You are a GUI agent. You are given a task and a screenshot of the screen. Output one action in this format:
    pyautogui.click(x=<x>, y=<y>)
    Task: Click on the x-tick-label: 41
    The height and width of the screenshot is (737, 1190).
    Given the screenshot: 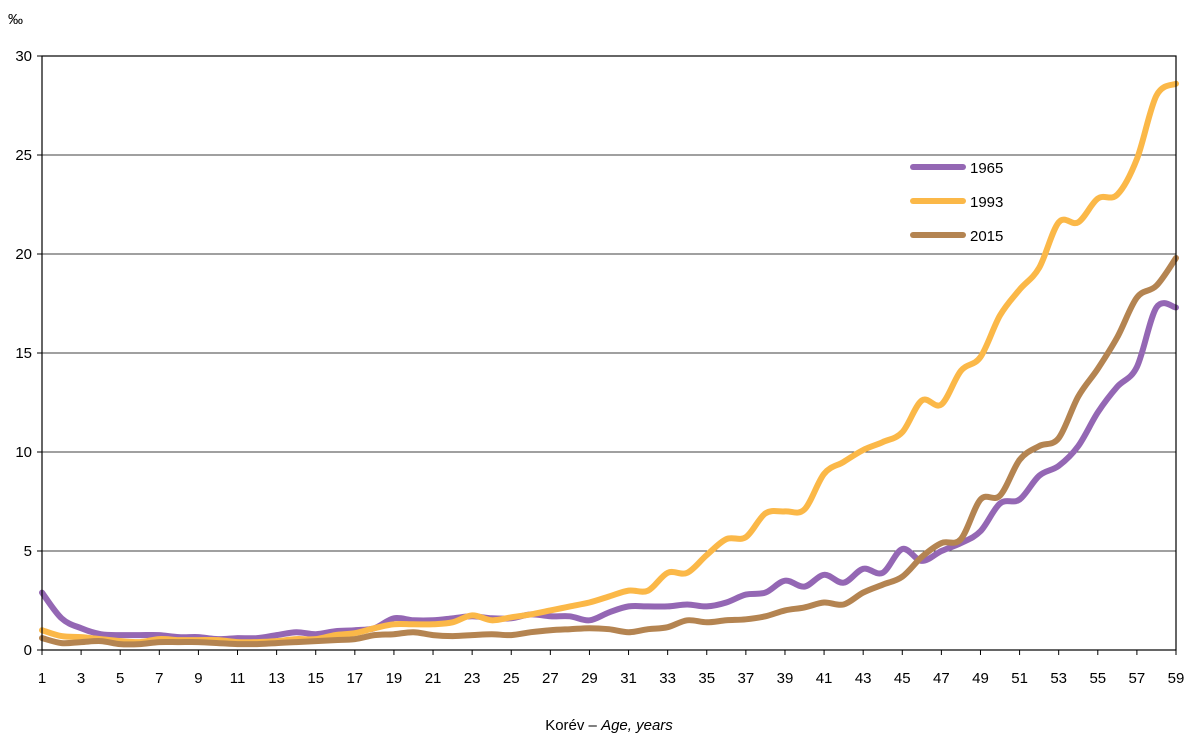 What is the action you would take?
    pyautogui.click(x=824, y=678)
    